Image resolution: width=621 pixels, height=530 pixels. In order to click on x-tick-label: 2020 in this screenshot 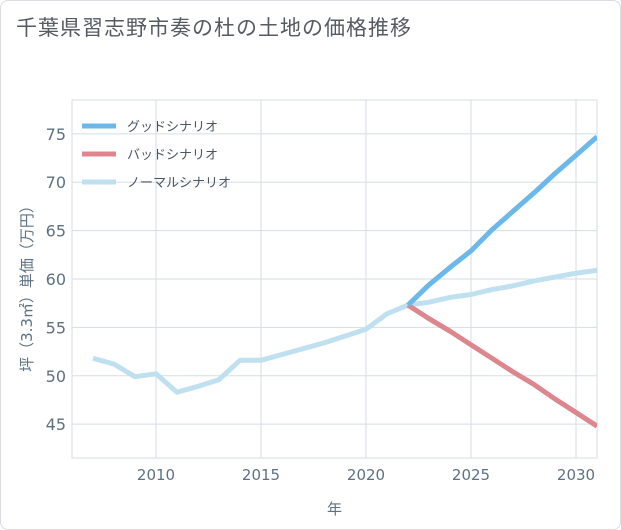, I will do `click(366, 475)`.